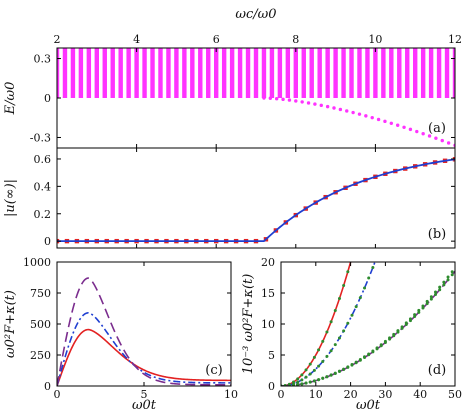 The height and width of the screenshot is (420, 463). Describe the element at coordinates (144, 405) in the screenshot. I see `x-axis-label: ω0t` at that location.